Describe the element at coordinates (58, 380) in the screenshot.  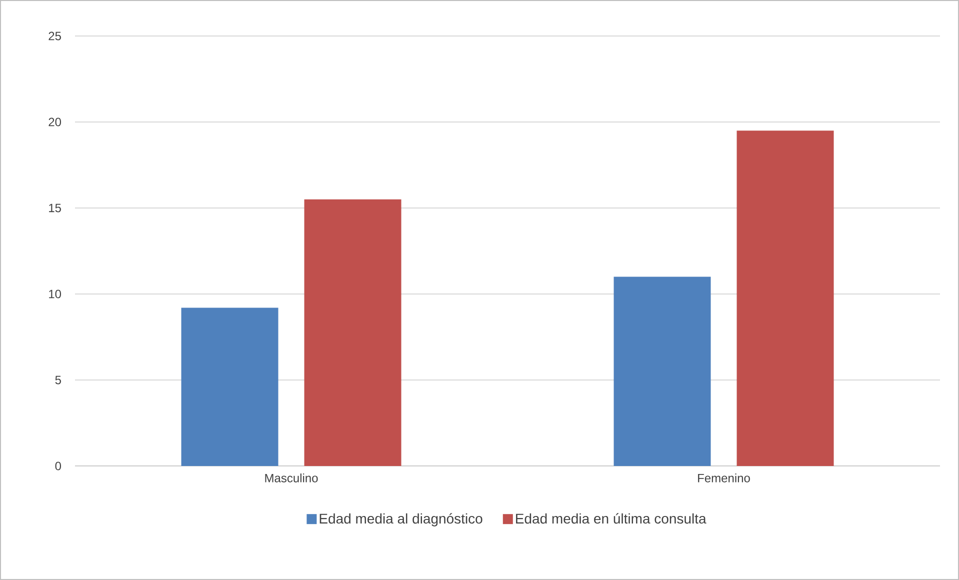
I see `y-tick-label: 5` at that location.